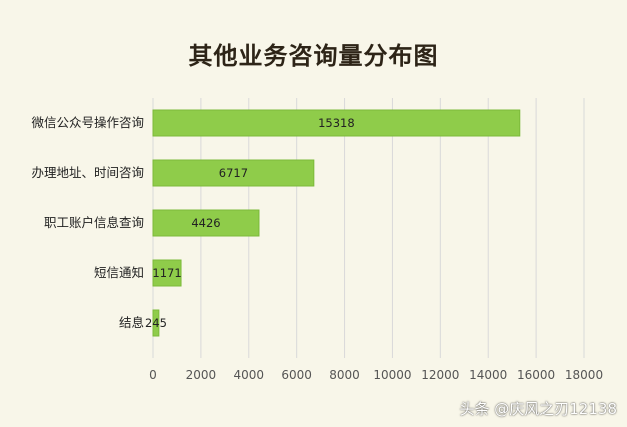 The height and width of the screenshot is (427, 627). What do you see at coordinates (584, 375) in the screenshot?
I see `x-tick-label: 18000` at bounding box center [584, 375].